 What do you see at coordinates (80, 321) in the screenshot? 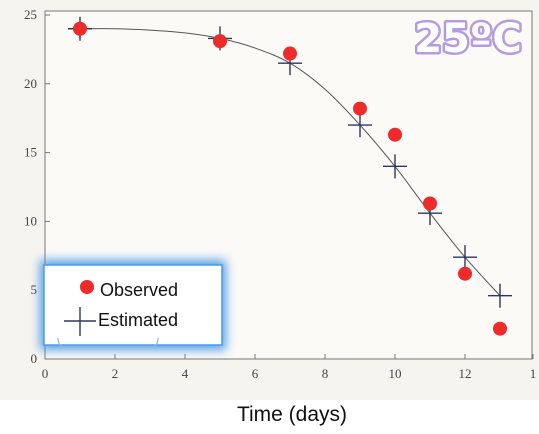
I see `legend-estimated-marker` at bounding box center [80, 321].